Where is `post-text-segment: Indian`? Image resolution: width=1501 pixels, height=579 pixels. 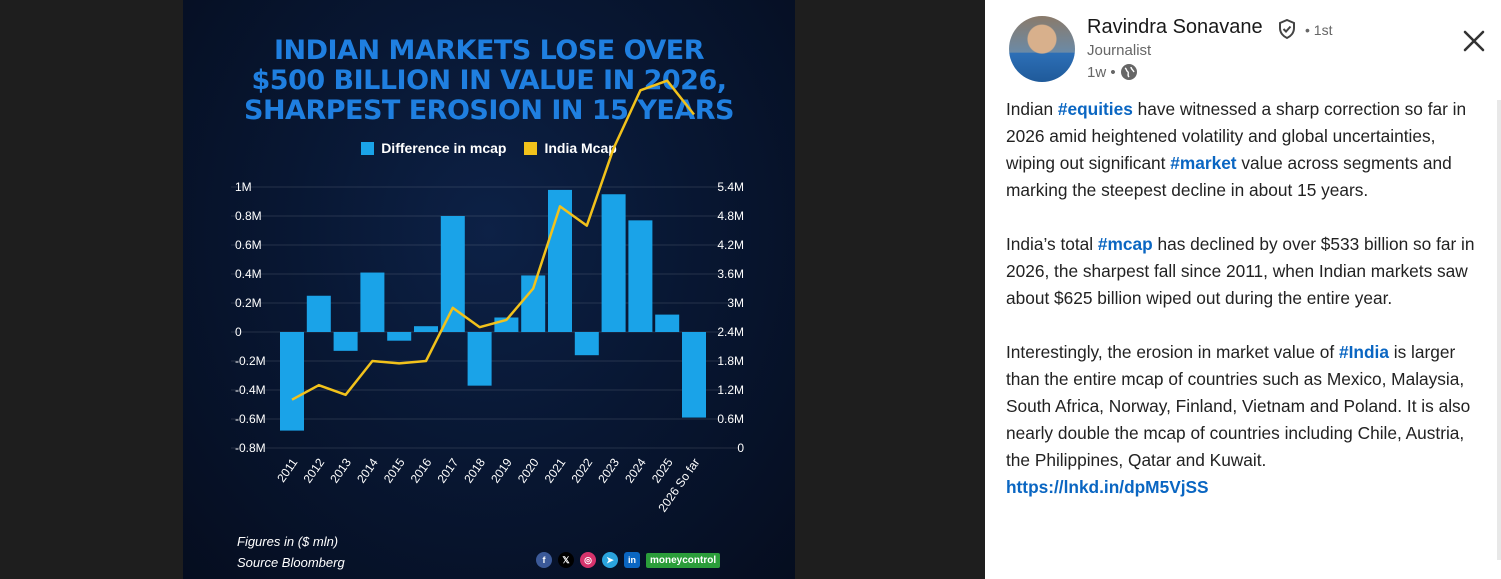
post-text-segment: Indian is located at coordinates (1032, 109).